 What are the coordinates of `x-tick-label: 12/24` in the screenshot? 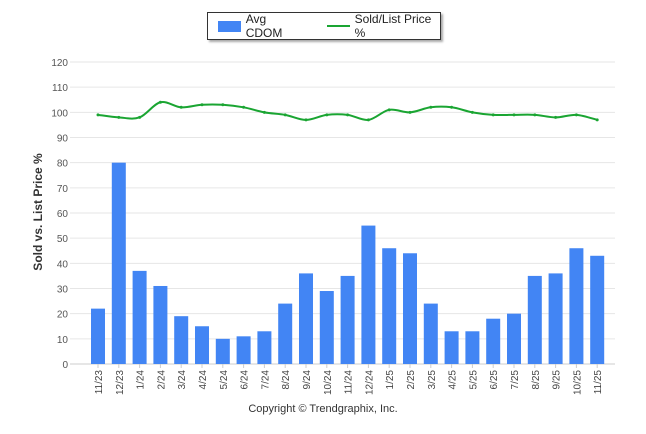 It's located at (369, 382).